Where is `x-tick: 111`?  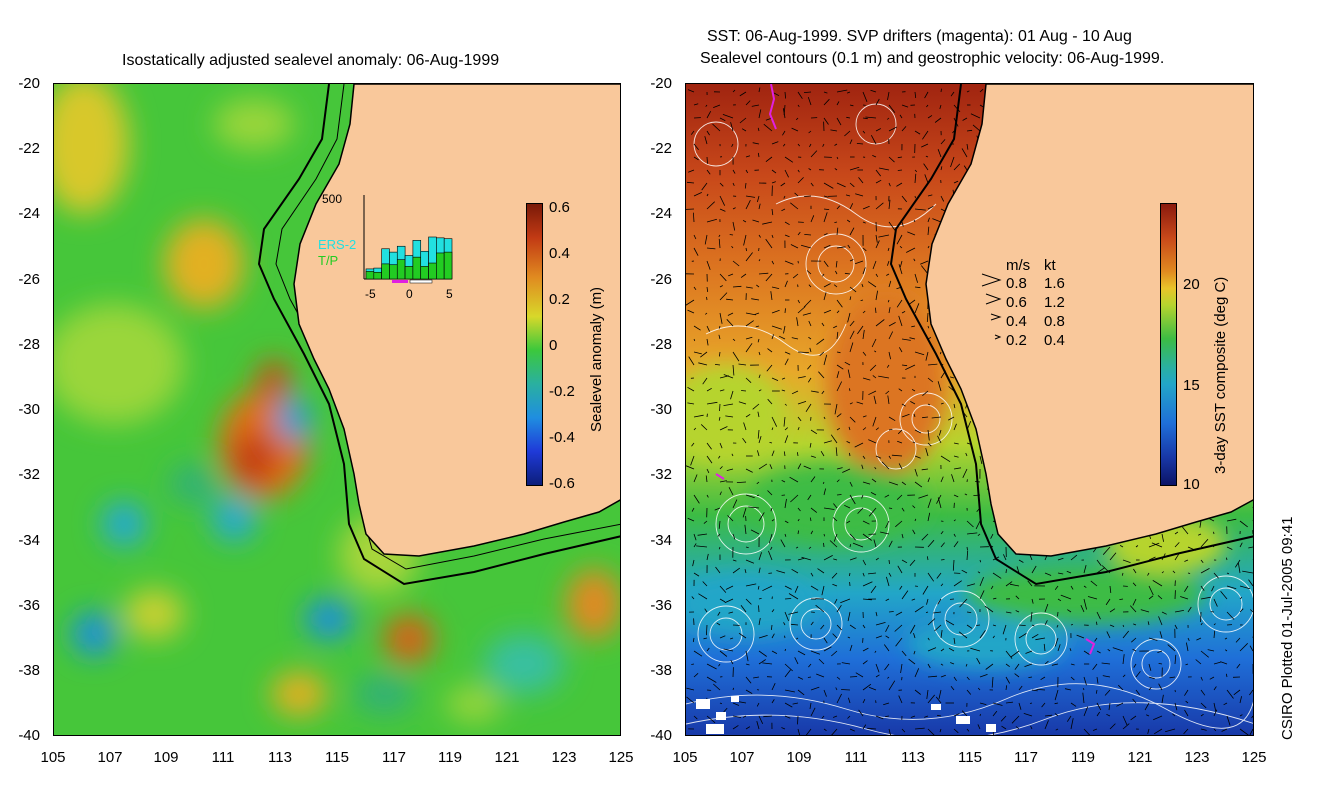 x-tick: 111 is located at coordinates (856, 757).